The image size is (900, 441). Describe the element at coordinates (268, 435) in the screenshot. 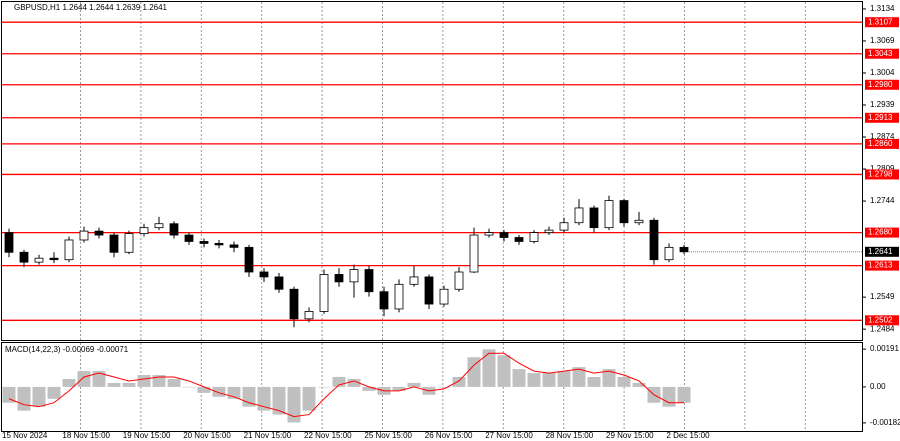

I see `x-tick-label: 21 Nov 15:00` at that location.